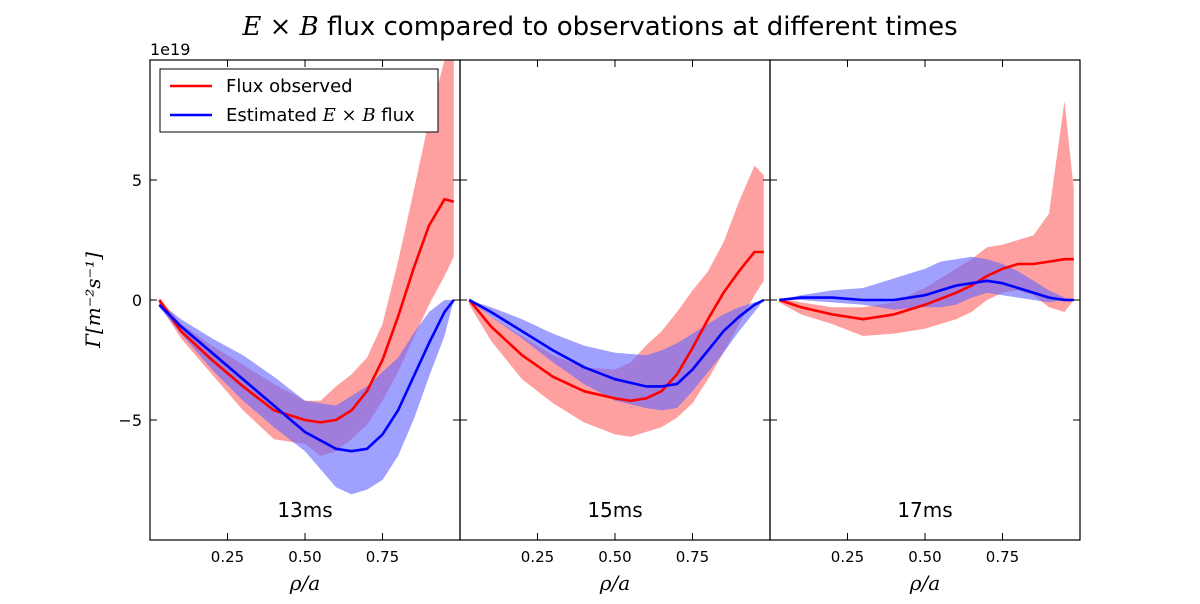  Describe the element at coordinates (279, 27) in the screenshot. I see `chart-title-math: E × B` at that location.